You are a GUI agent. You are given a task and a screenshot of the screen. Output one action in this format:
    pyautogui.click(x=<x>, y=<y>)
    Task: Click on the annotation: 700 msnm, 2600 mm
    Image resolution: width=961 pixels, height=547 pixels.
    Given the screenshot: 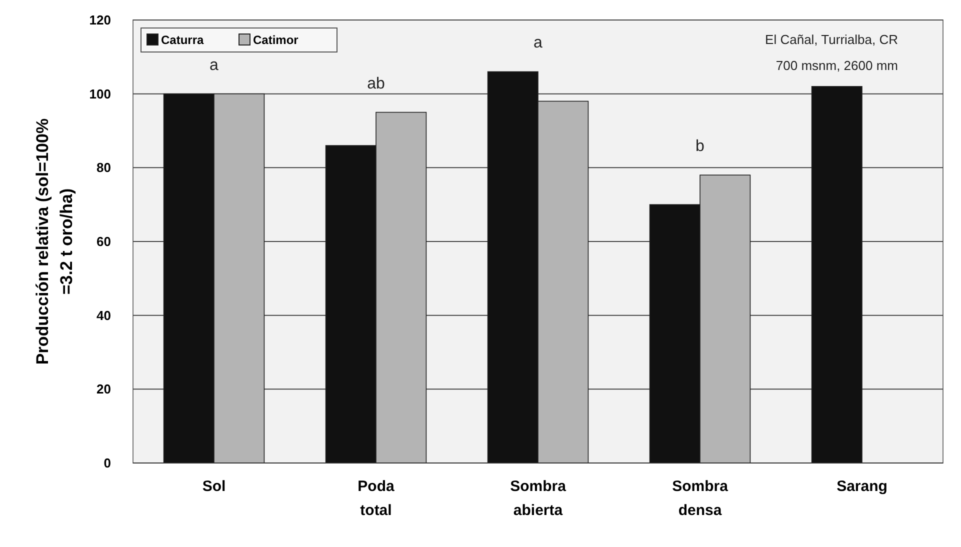 What is the action you would take?
    pyautogui.click(x=837, y=65)
    